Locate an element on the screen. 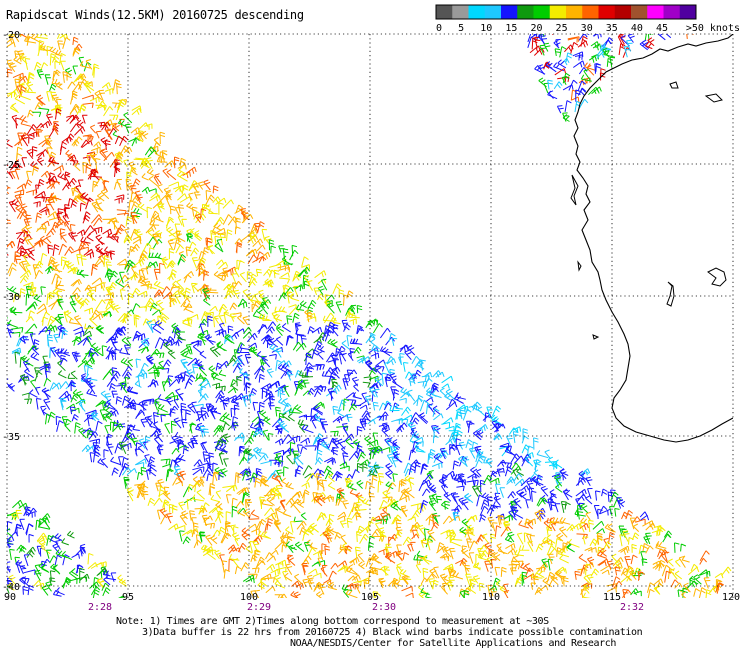  lon-label: 95 is located at coordinates (128, 597).